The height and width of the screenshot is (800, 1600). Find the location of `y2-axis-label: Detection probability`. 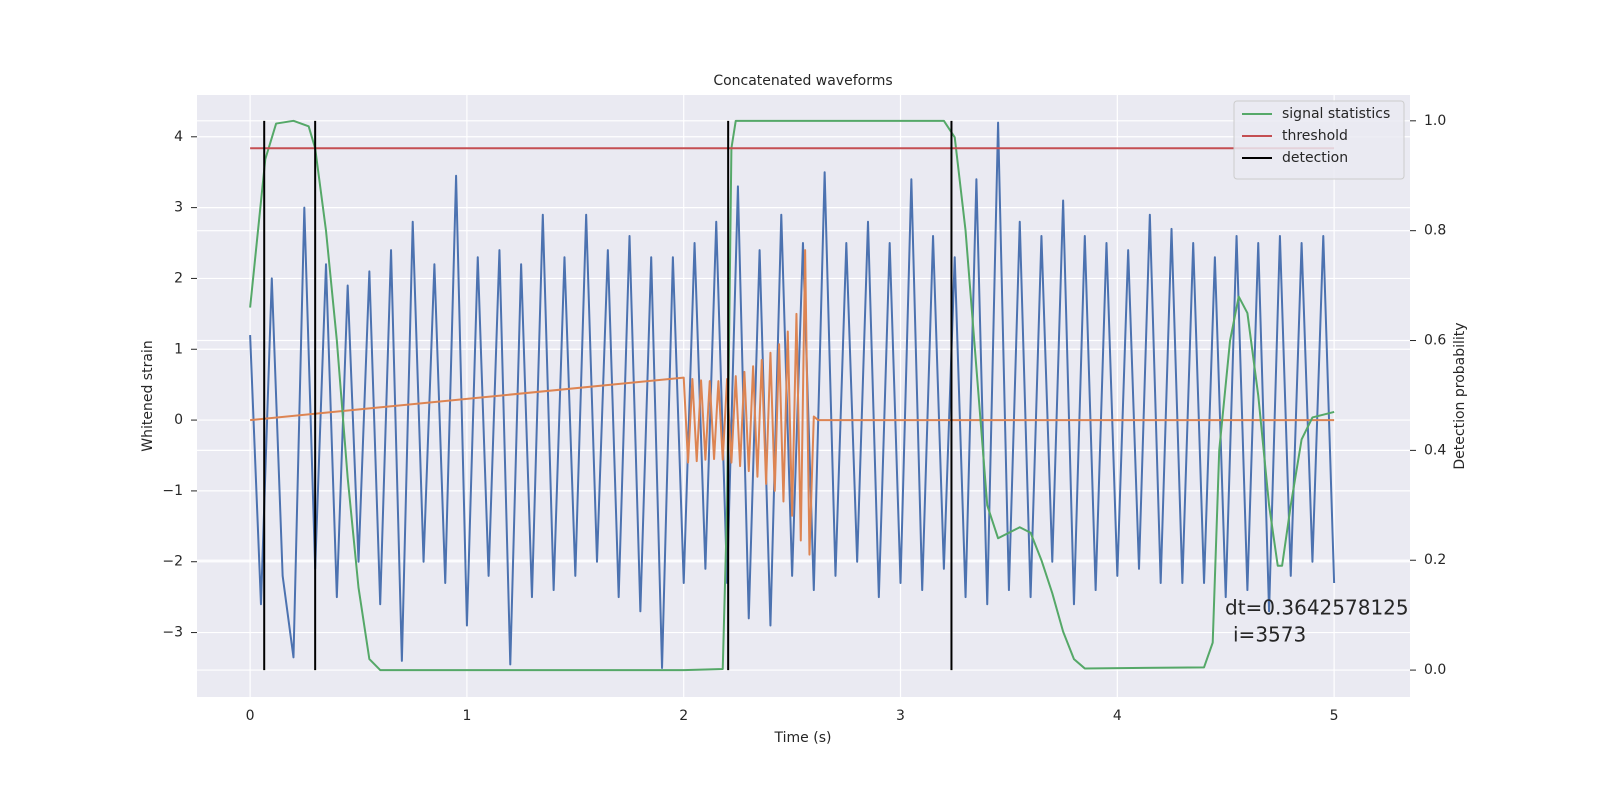

y2-axis-label: Detection probability is located at coordinates (1460, 395).